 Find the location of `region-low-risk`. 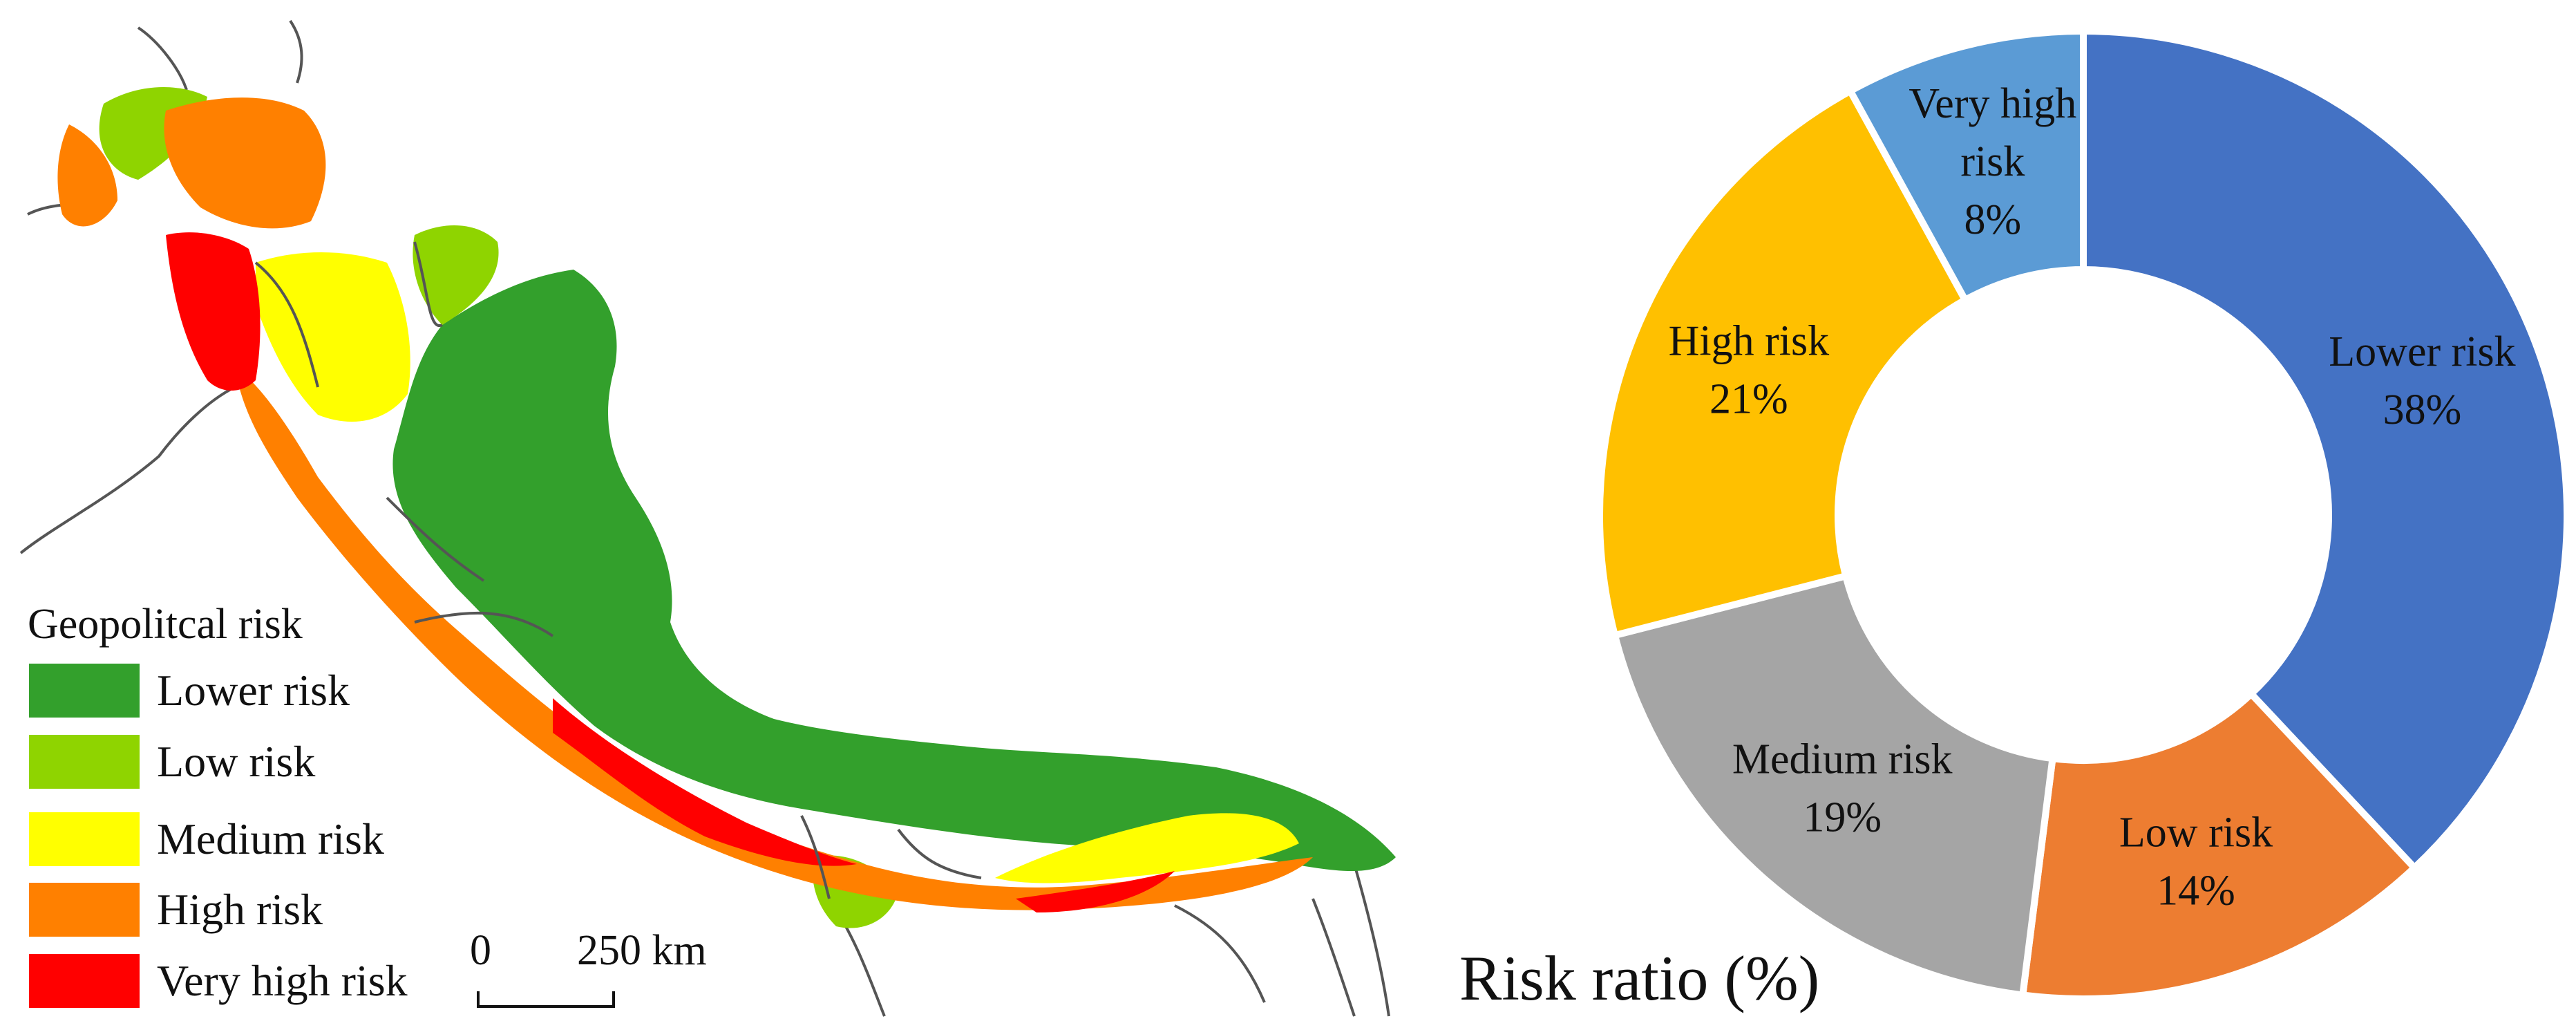

region-low-risk is located at coordinates (456, 275).